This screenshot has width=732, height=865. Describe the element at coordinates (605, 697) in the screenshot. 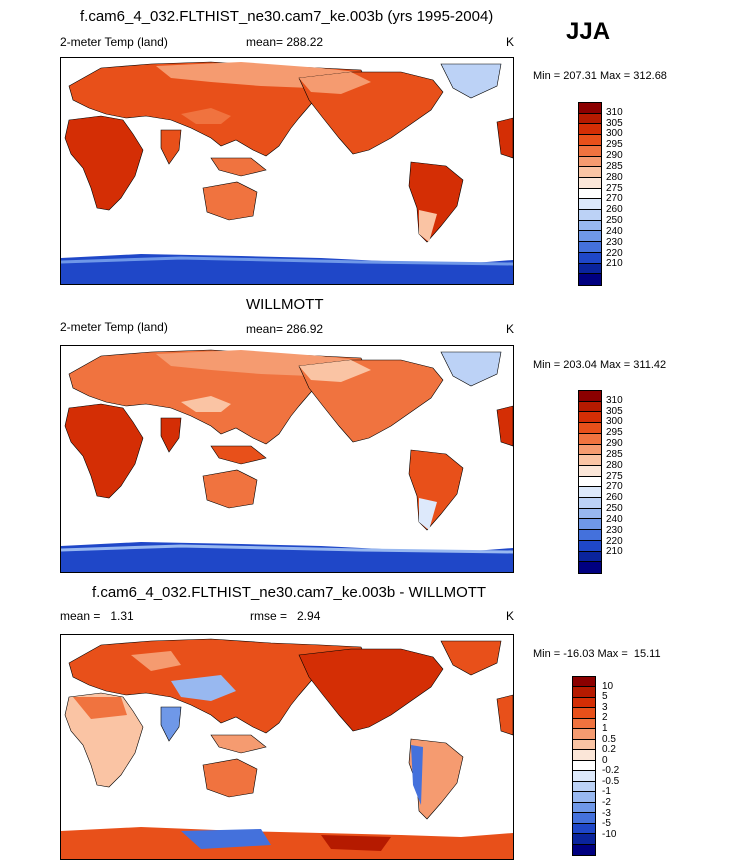

I see `colorbar-level-label: 5` at that location.